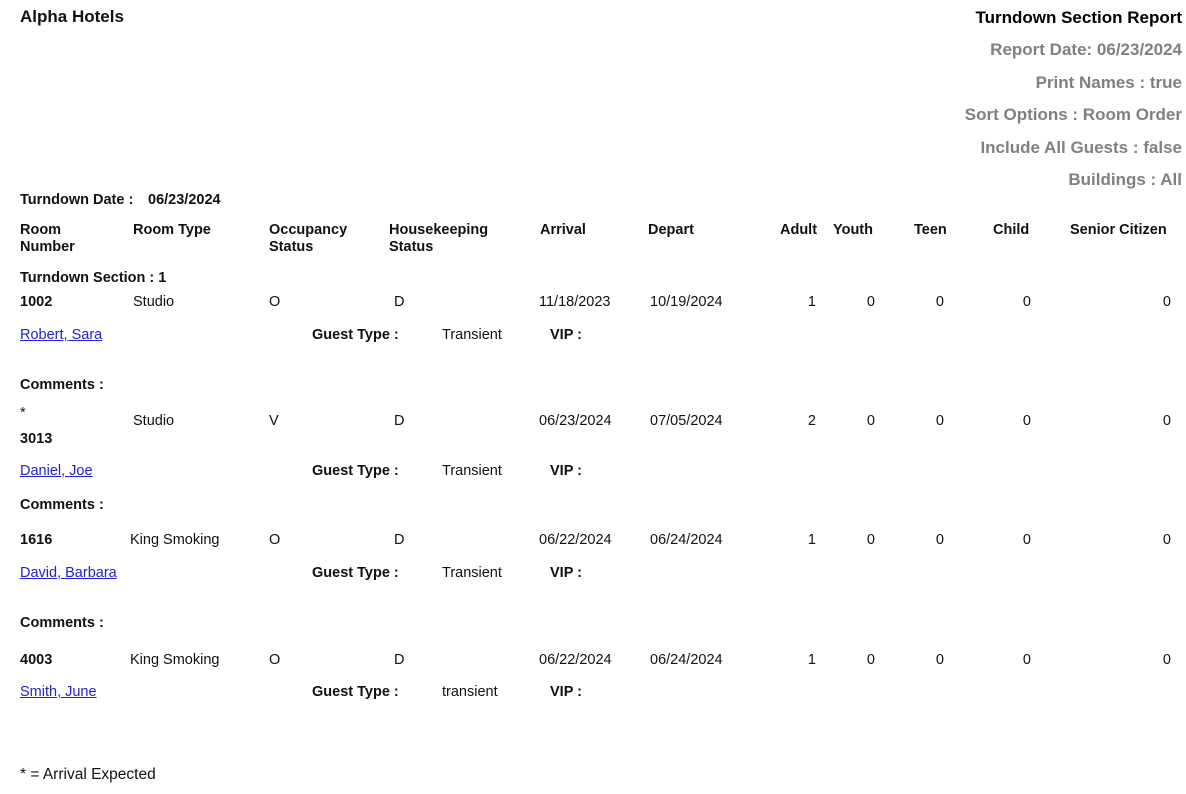 The width and height of the screenshot is (1186, 794). I want to click on col-senior-citizen: Senior Citizen, so click(1118, 230).